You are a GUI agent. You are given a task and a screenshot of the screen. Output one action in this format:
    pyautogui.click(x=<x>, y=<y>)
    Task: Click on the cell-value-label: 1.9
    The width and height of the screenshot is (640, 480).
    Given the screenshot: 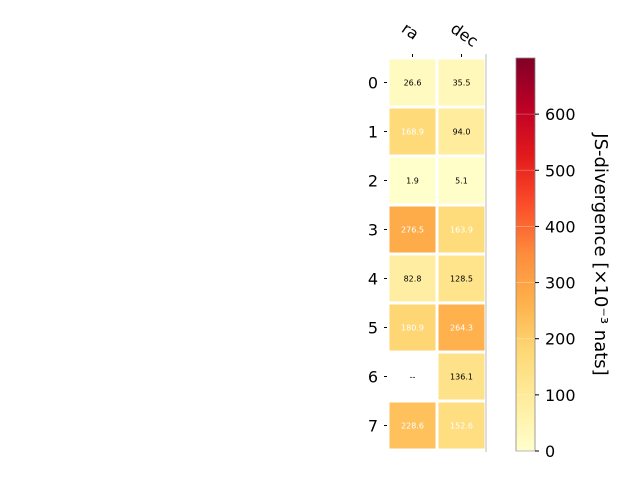 What is the action you would take?
    pyautogui.click(x=412, y=181)
    